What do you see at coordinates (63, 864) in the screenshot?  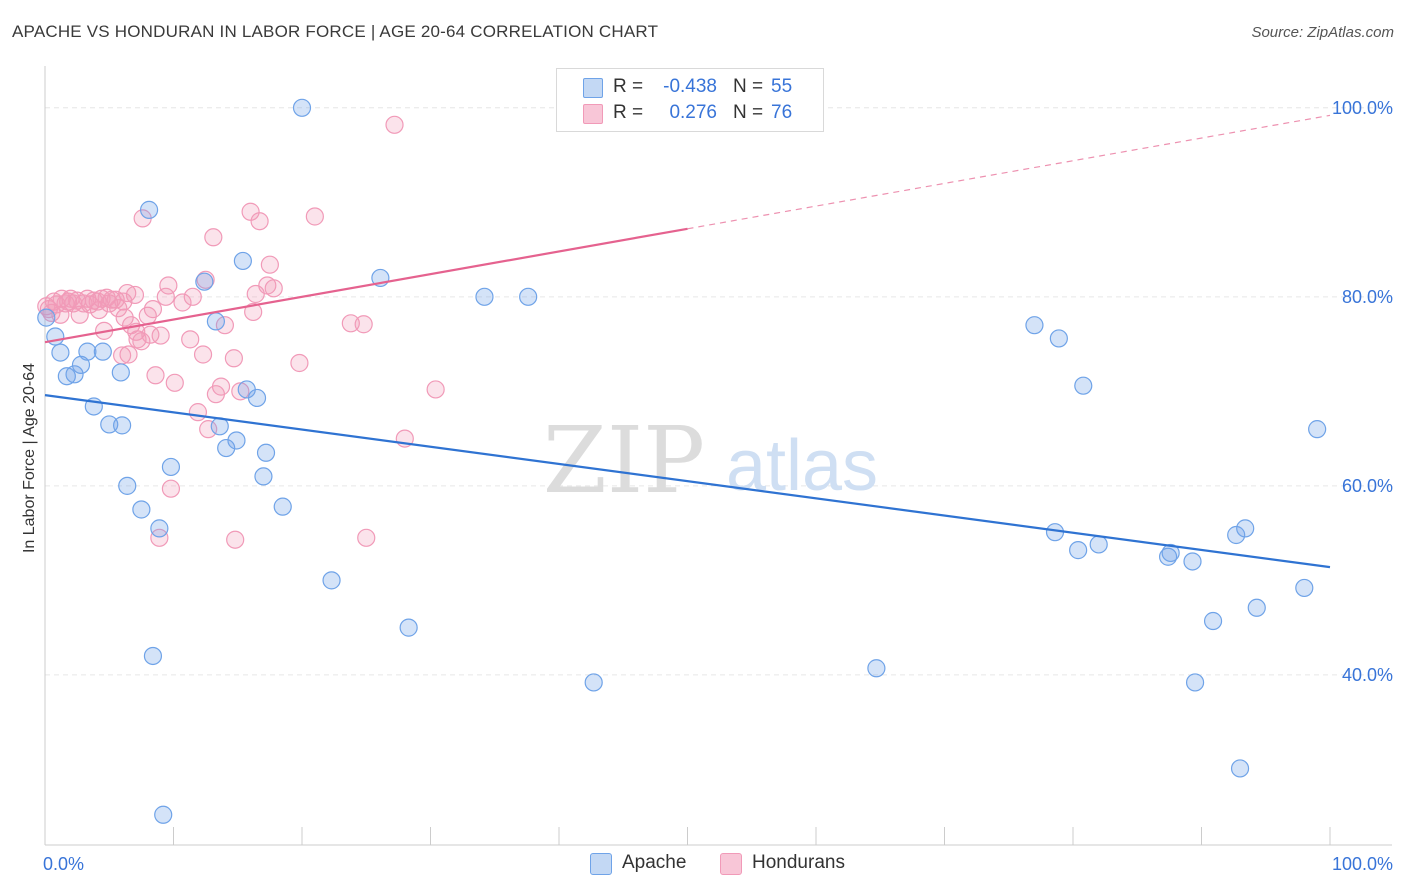 I see `x-tick-label: 0.0%` at bounding box center [63, 864].